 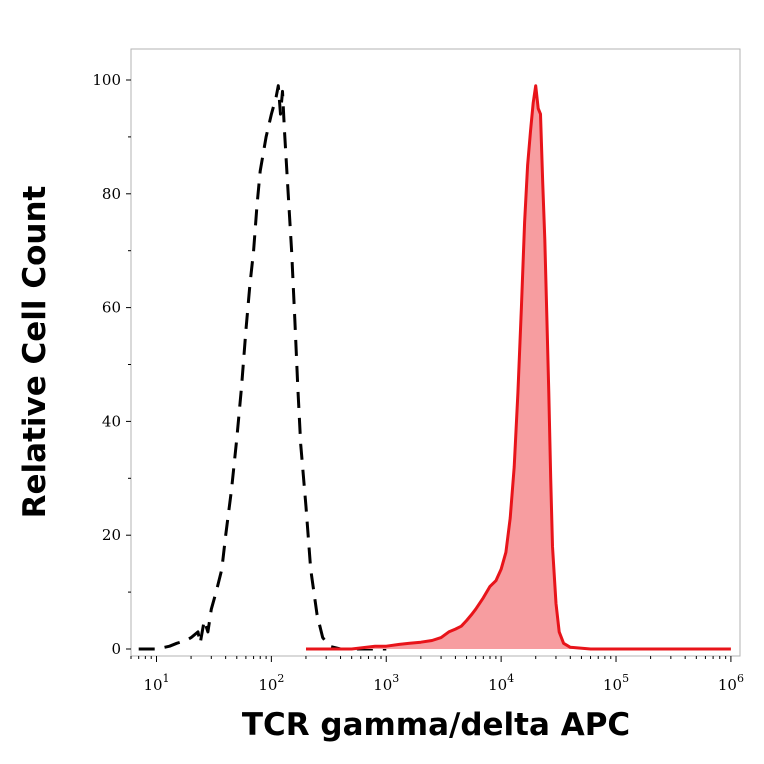 What do you see at coordinates (111, 194) in the screenshot?
I see `y-tick-label: 80` at bounding box center [111, 194].